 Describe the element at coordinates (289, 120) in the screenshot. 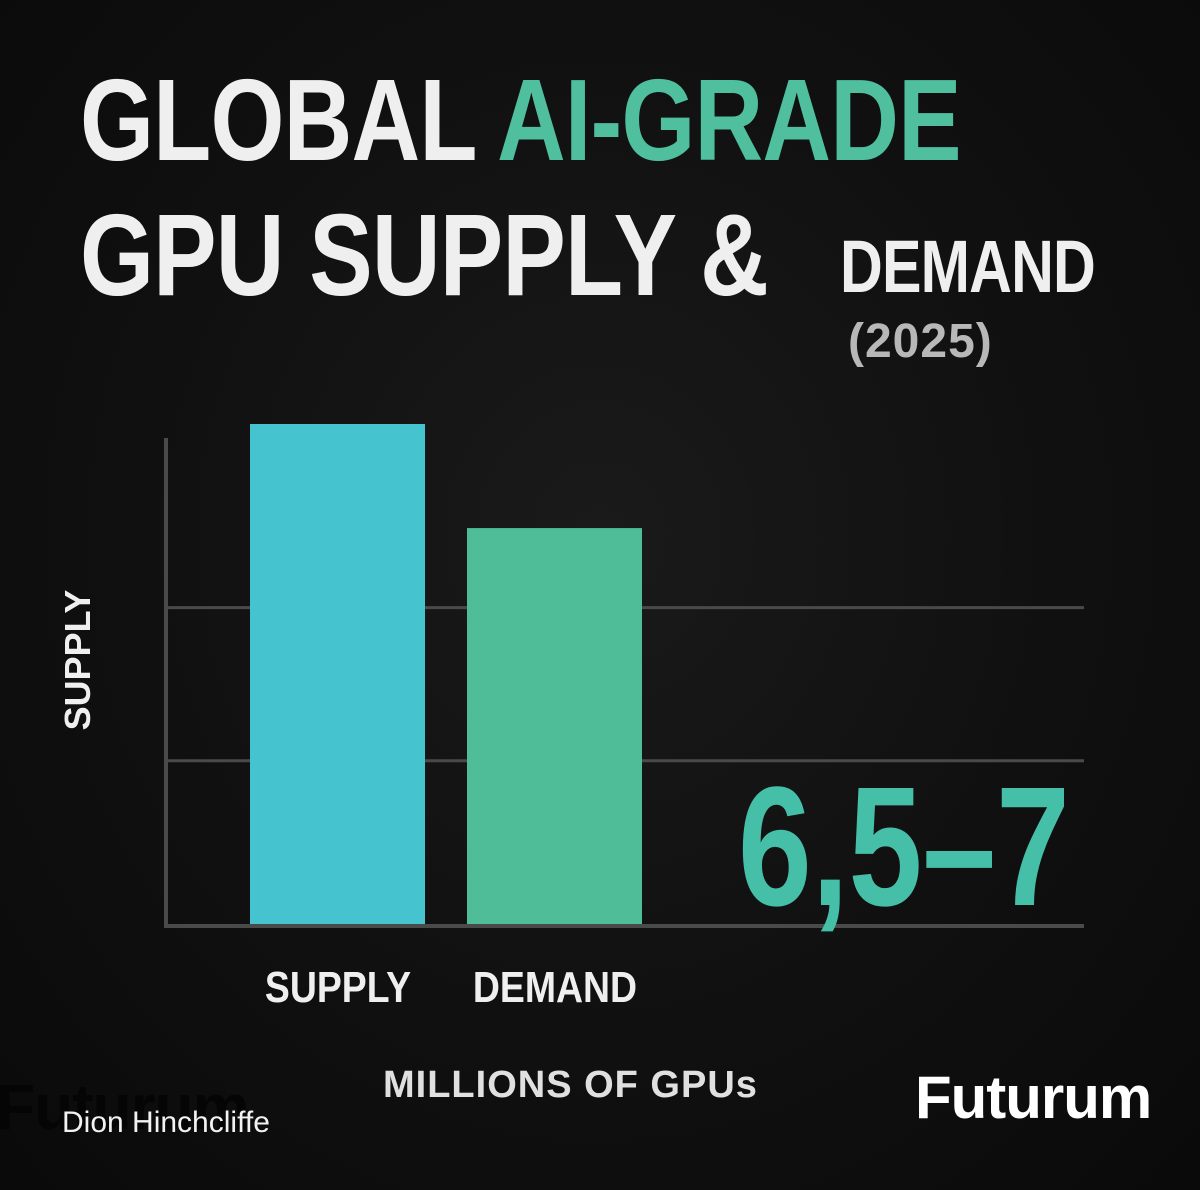

I see `title-global: GLOBAL` at that location.